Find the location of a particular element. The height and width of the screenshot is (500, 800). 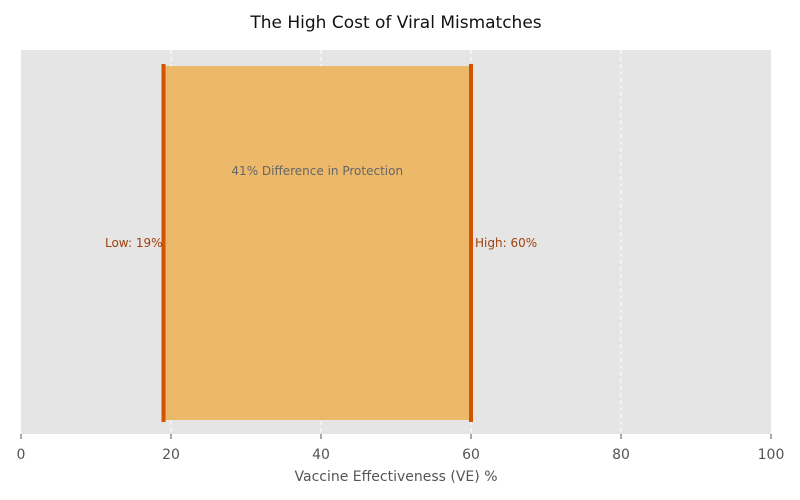

x-tick-label: 40 is located at coordinates (321, 455).